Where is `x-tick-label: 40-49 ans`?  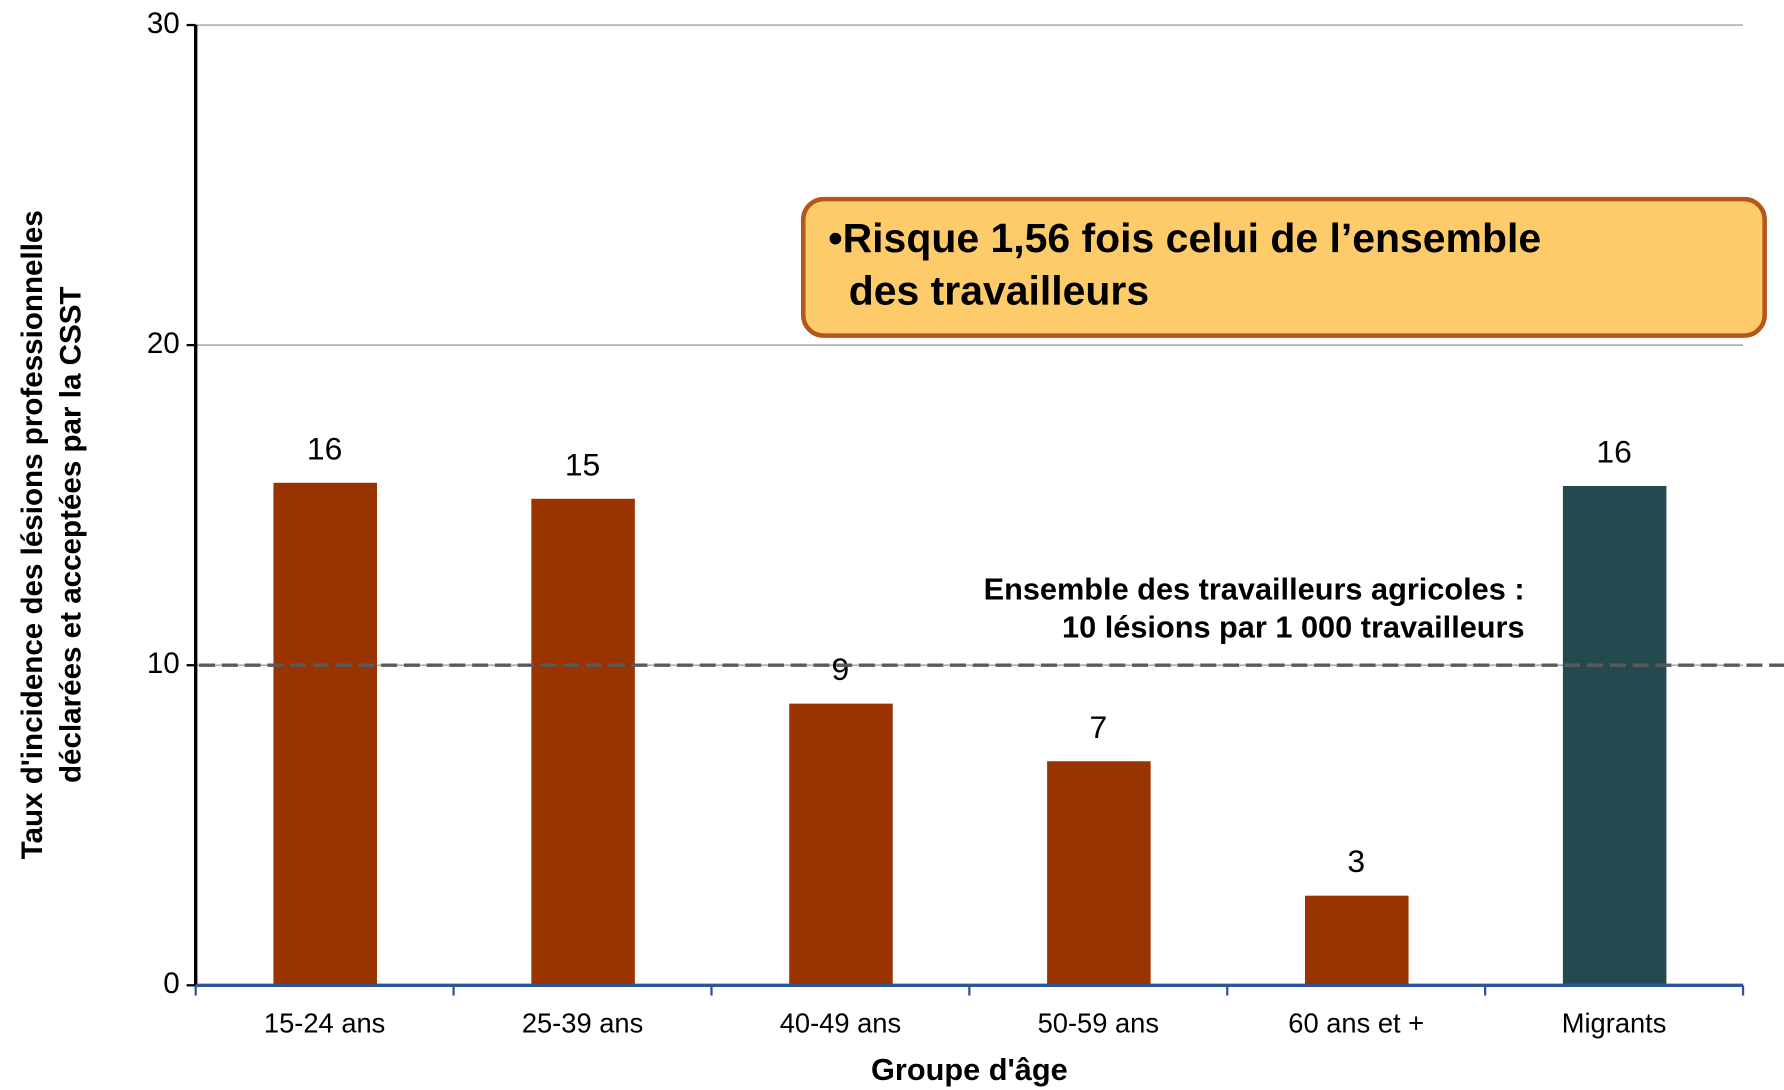 x-tick-label: 40-49 ans is located at coordinates (840, 1022).